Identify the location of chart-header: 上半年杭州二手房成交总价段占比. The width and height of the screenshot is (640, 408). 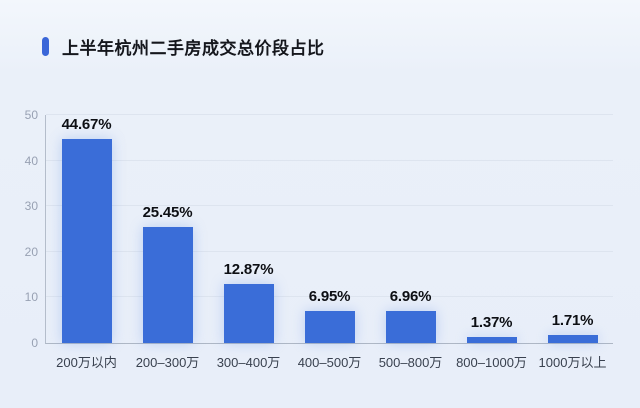
(183, 46).